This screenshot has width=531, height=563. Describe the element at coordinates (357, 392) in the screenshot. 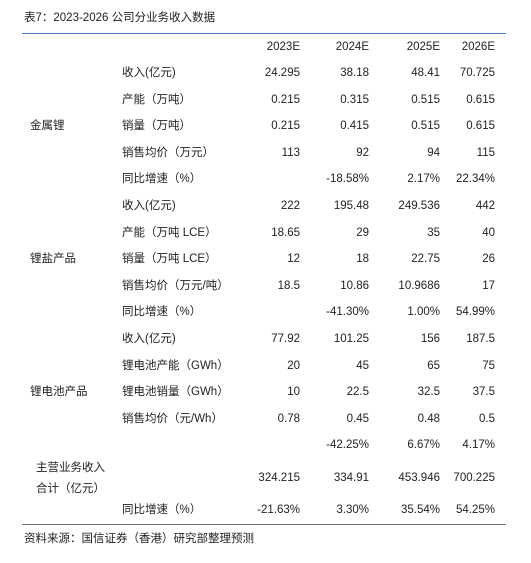

I see `cell: 22.5` at that location.